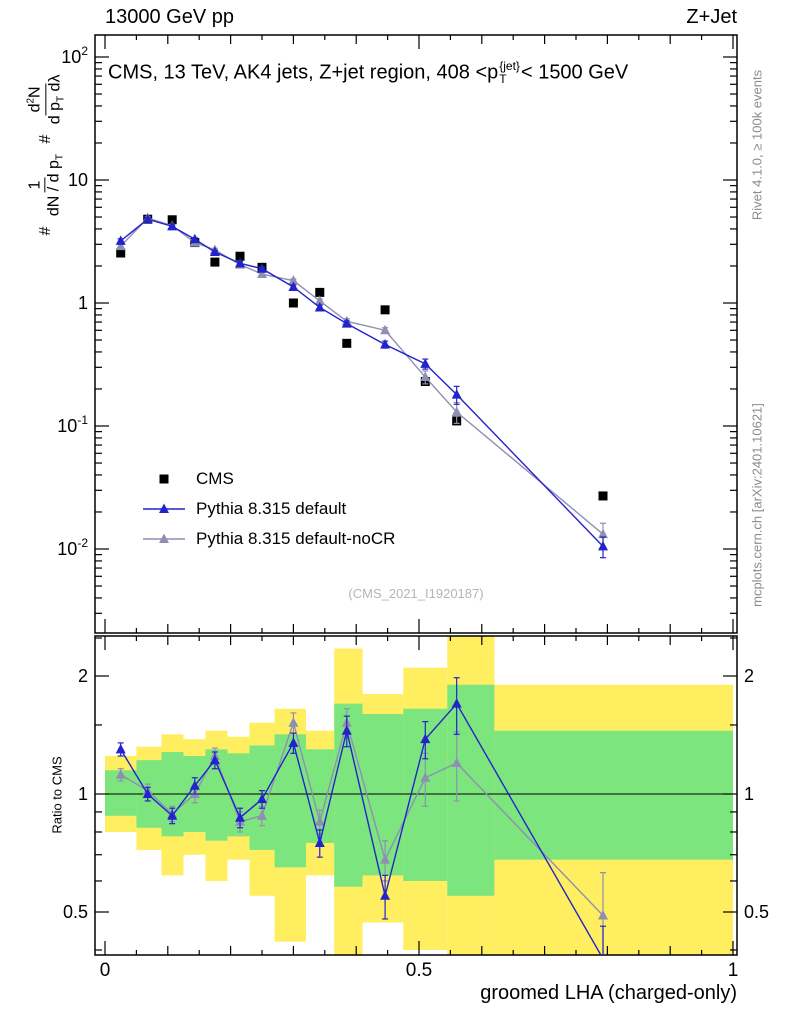 The image size is (786, 1024). Describe the element at coordinates (45, 100) in the screenshot. I see `fraction: d2N d pT dλ` at that location.